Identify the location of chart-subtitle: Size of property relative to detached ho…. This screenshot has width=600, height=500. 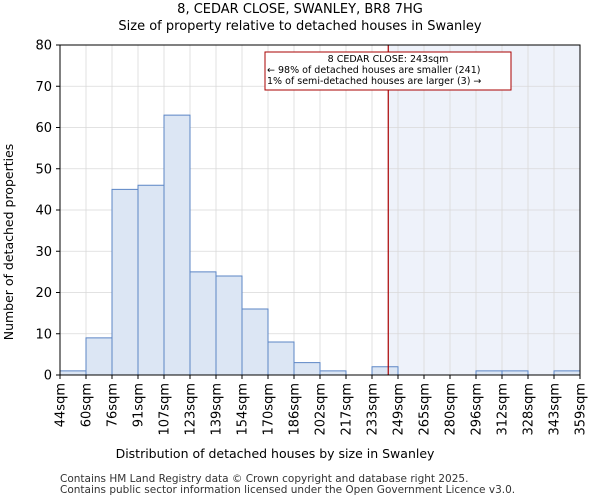
(300, 26).